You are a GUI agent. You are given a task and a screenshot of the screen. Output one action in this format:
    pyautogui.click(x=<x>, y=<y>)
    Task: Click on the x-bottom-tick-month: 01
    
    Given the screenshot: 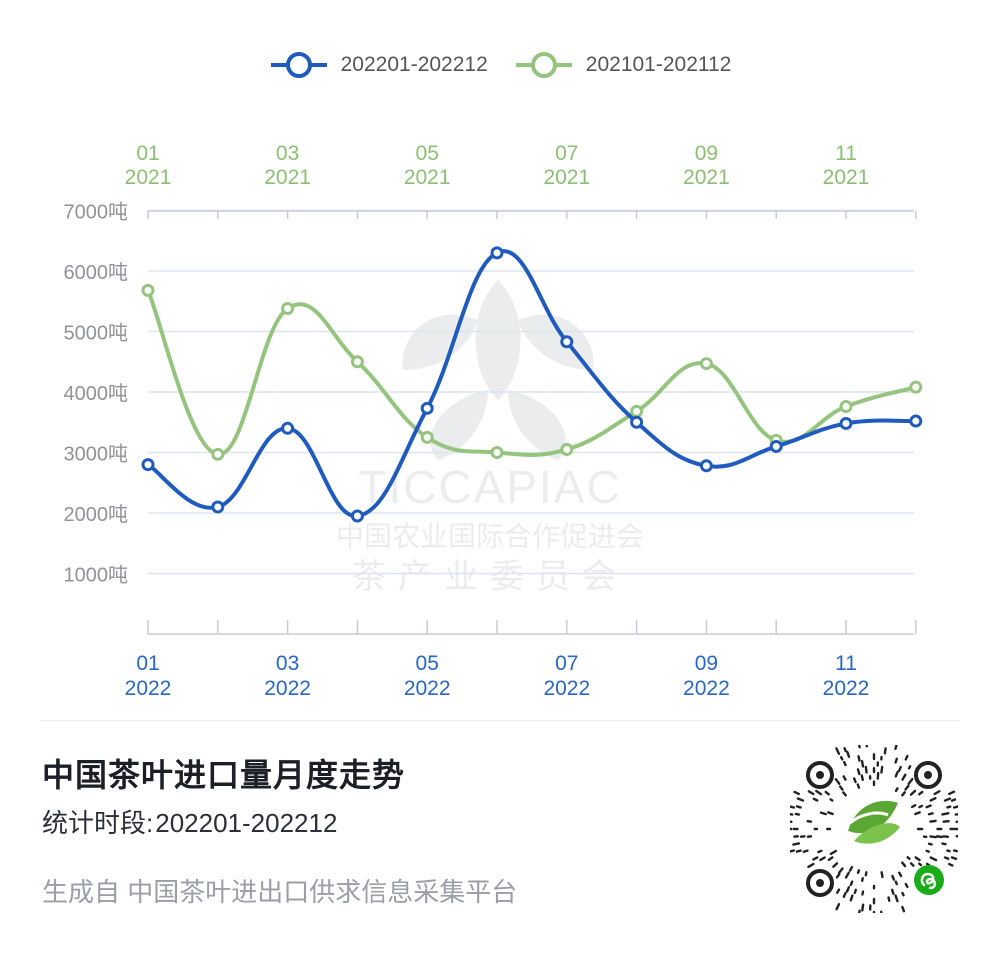 What is the action you would take?
    pyautogui.click(x=147, y=663)
    